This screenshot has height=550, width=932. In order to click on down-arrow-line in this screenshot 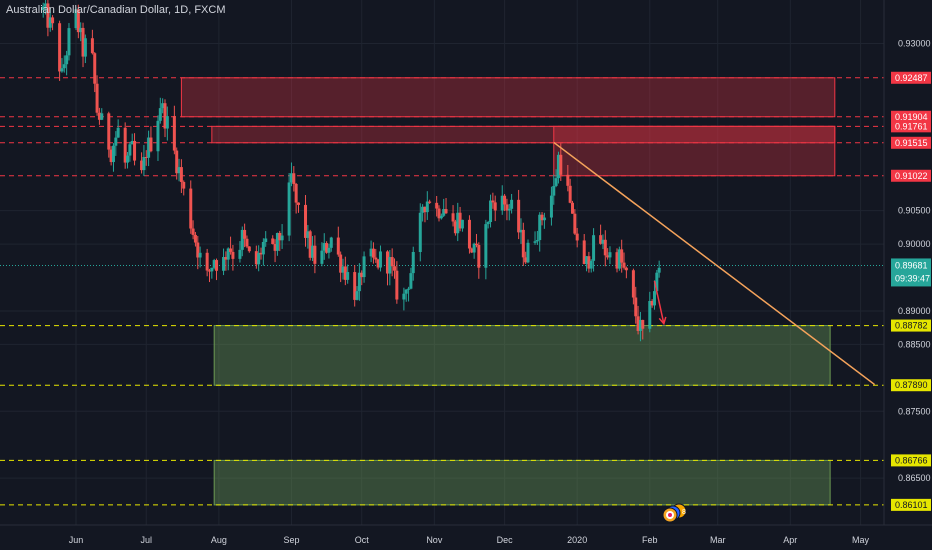, I will do `click(659, 302)`.